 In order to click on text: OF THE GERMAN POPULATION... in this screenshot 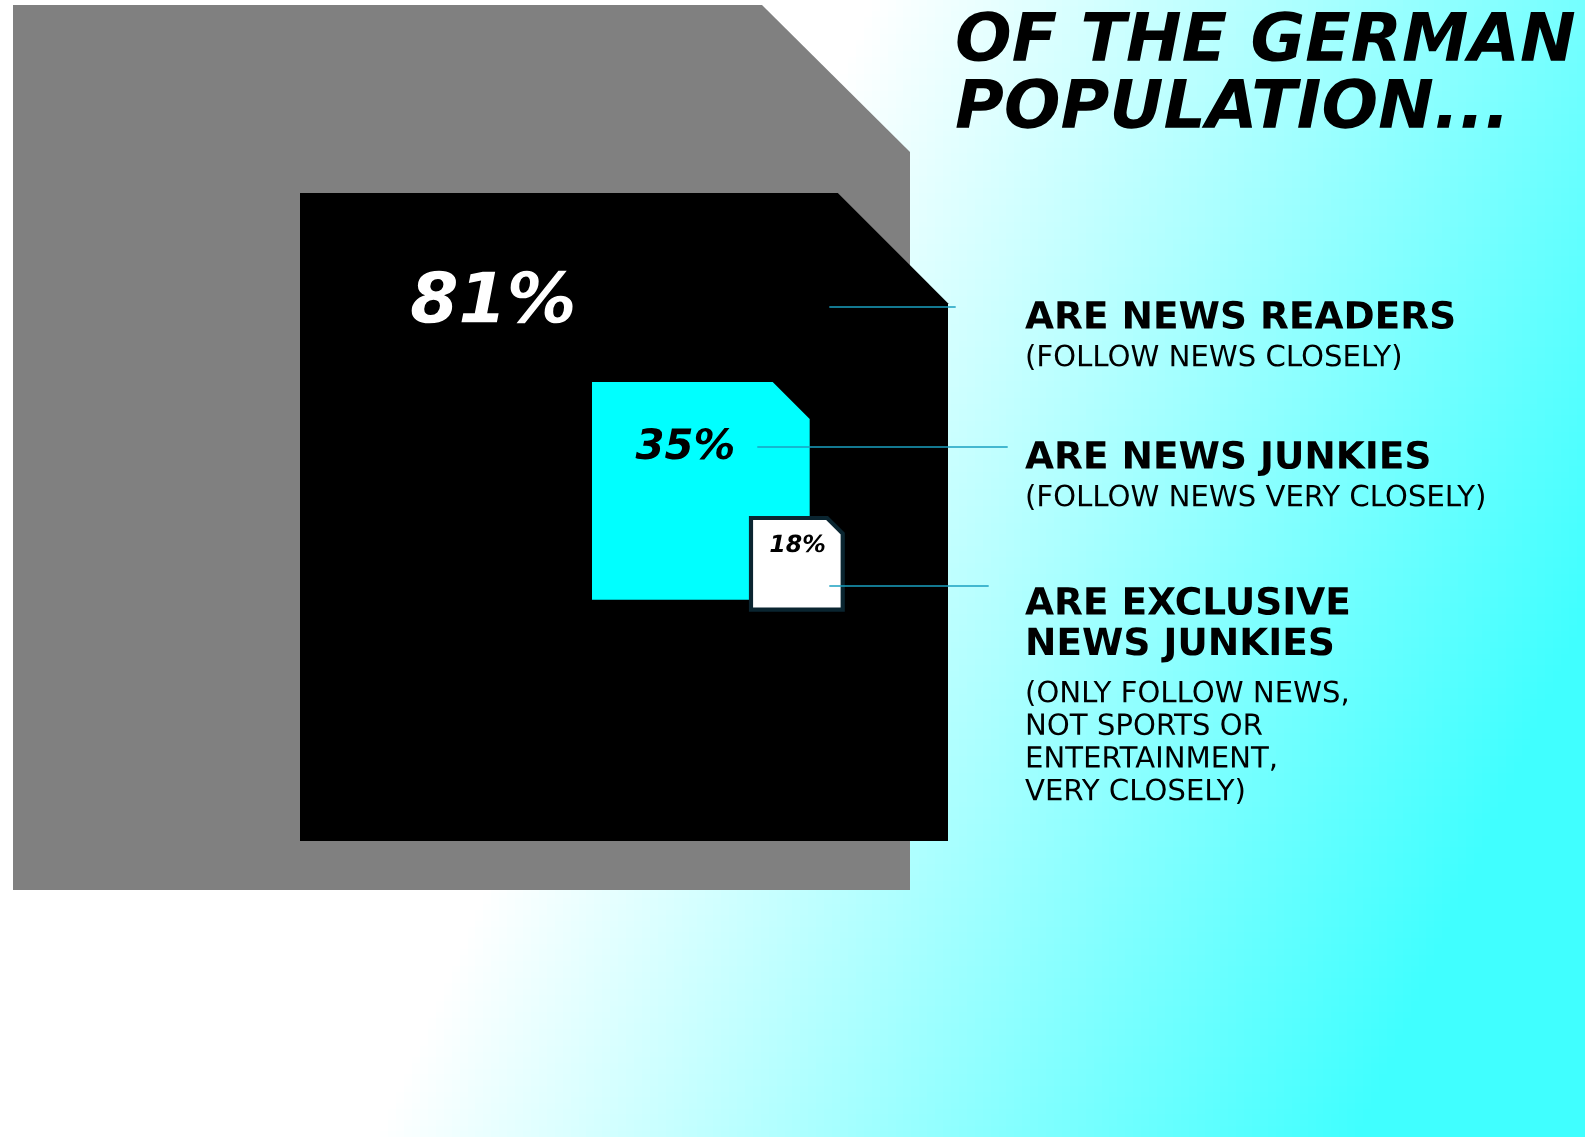, I will do `click(1265, 70)`.